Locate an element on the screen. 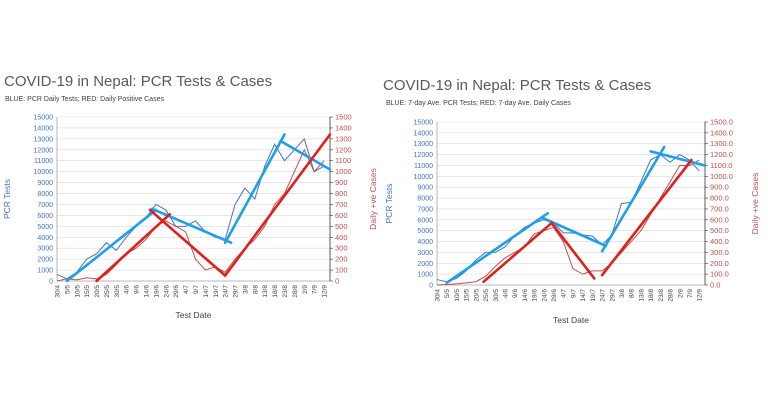  right-tick-label: 300 is located at coordinates (341, 248).